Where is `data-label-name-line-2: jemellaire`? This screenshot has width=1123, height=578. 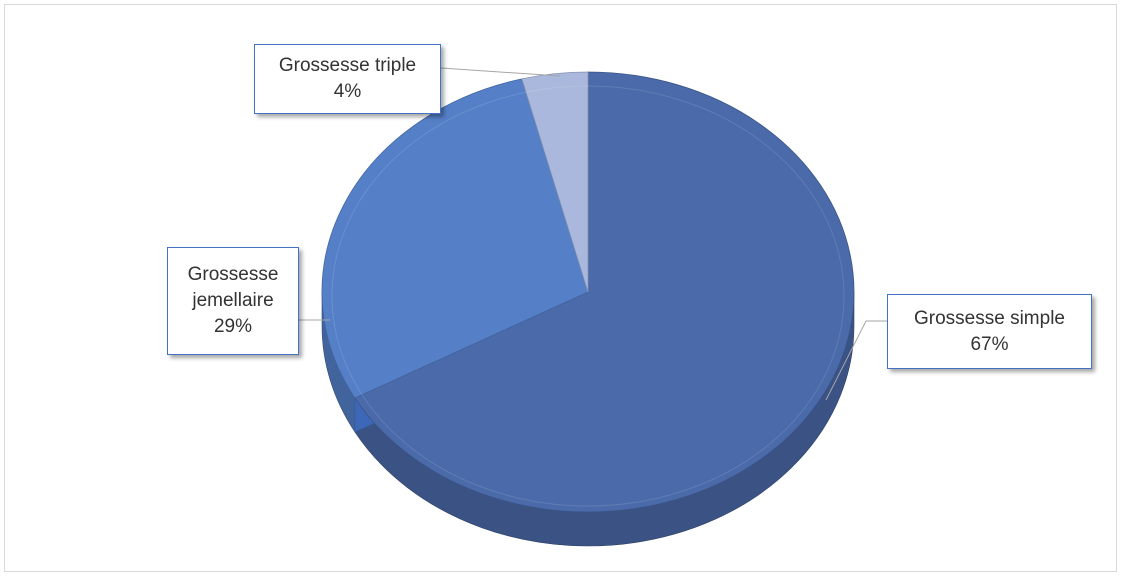 data-label-name-line-2: jemellaire is located at coordinates (233, 300).